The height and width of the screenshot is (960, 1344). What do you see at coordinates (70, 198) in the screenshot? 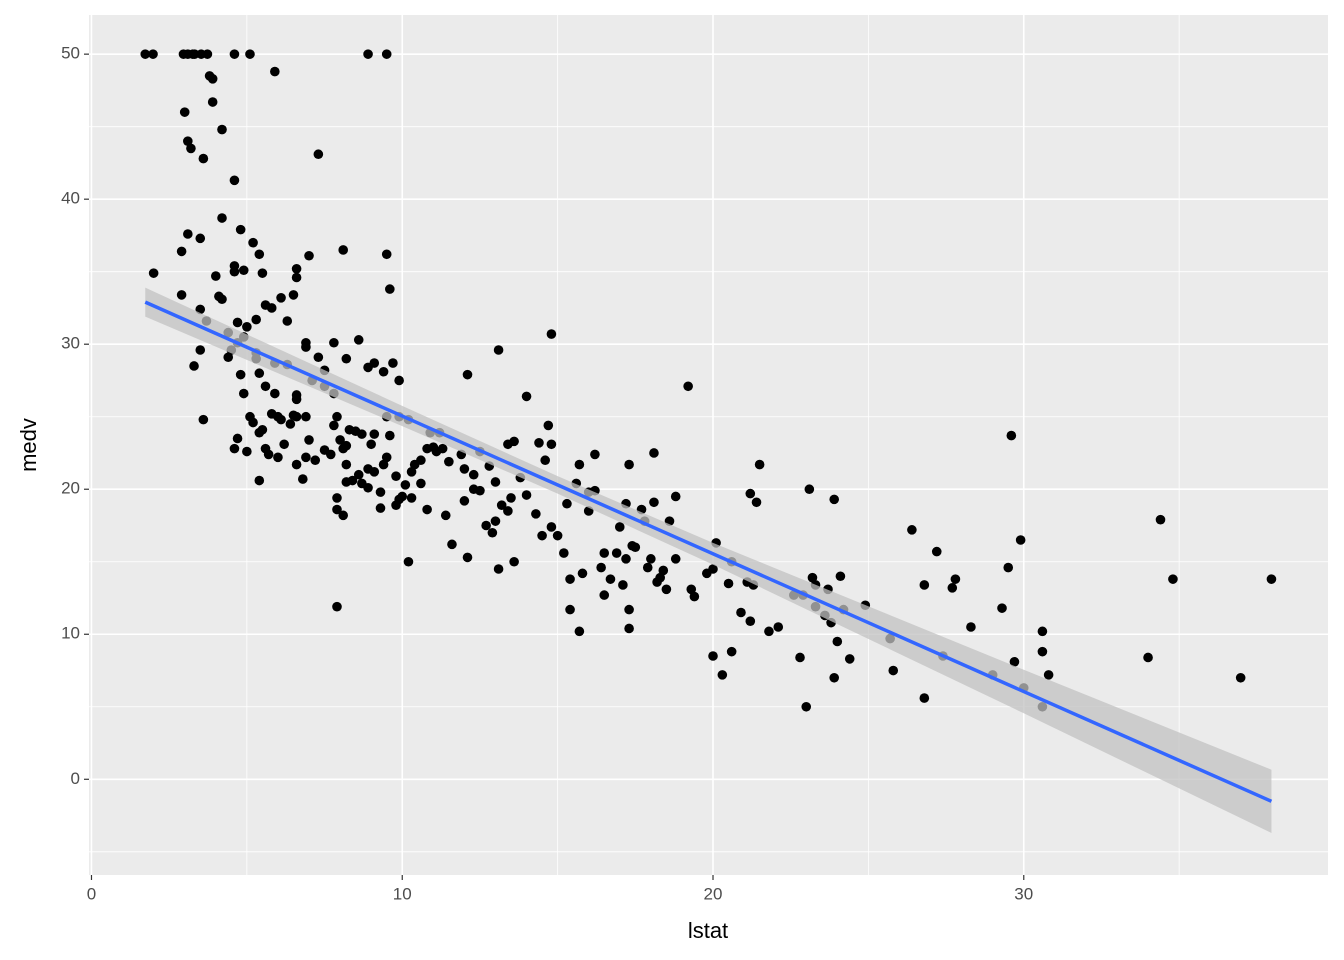
I see `y-tick-label: 40` at bounding box center [70, 198].